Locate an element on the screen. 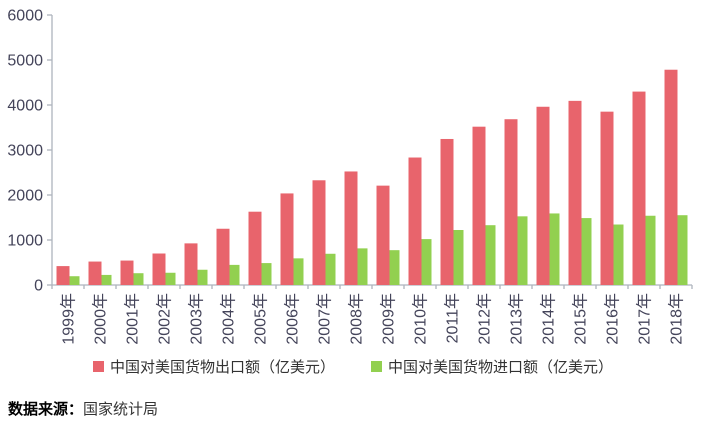 This screenshot has height=424, width=706. source-name-label: 国家统计局 is located at coordinates (121, 409).